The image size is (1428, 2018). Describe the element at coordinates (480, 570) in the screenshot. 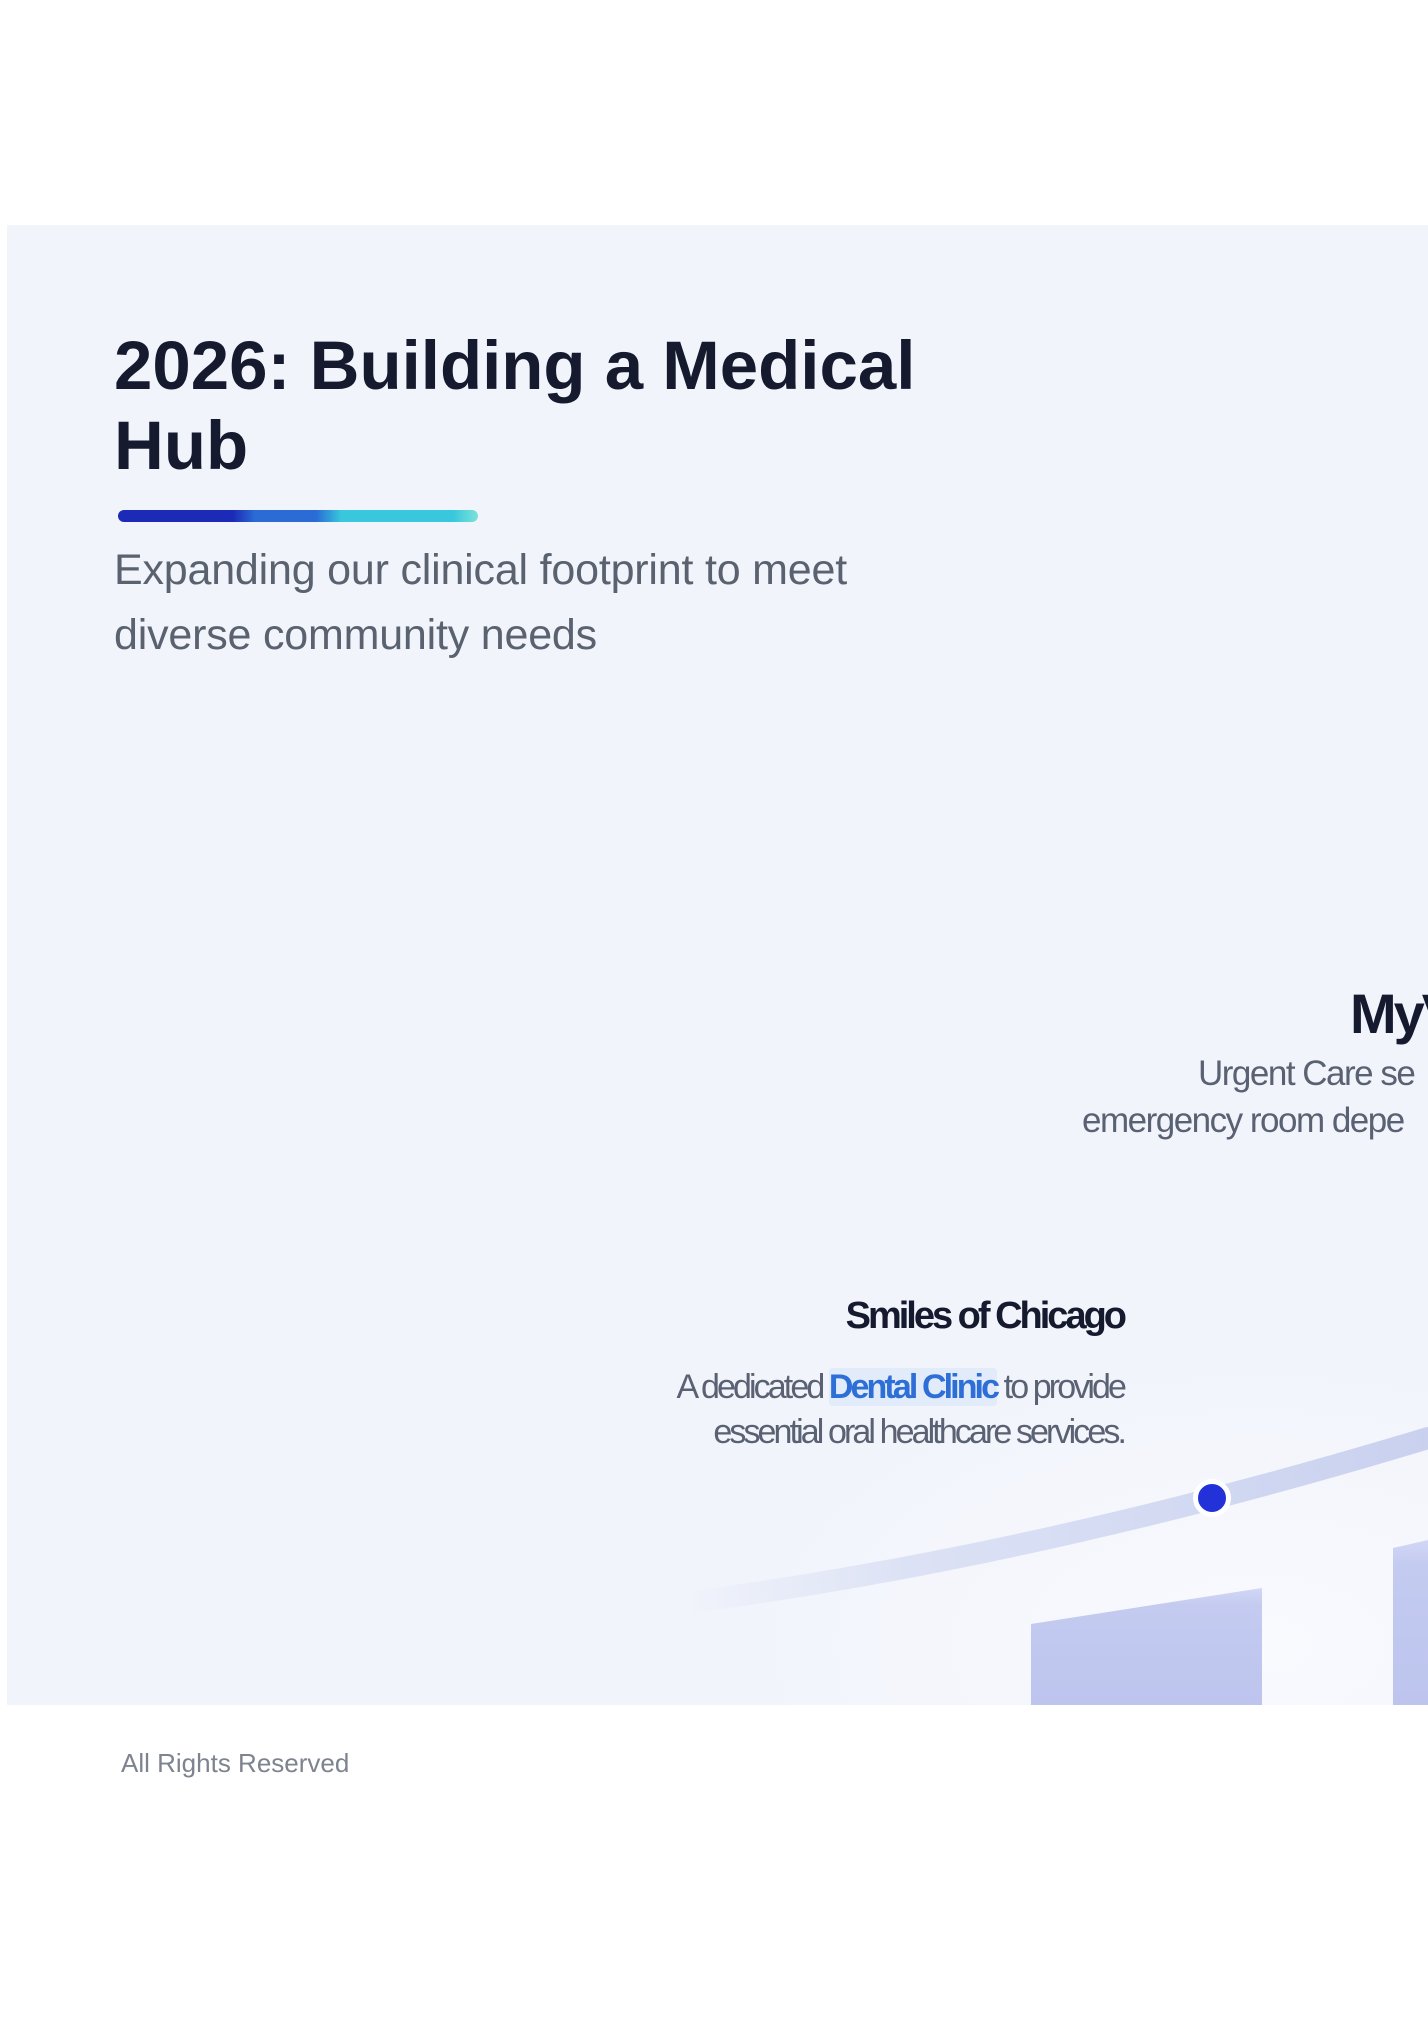

I see `page-subtitle-line1: Expanding our clinical footprint to meet` at that location.